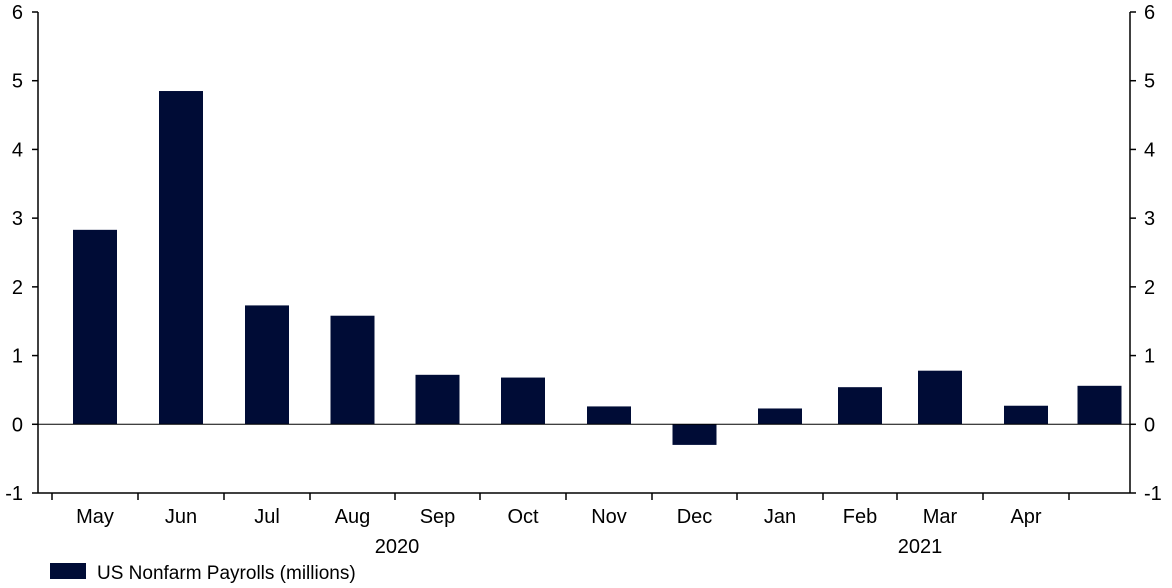 Image resolution: width=1172 pixels, height=588 pixels. What do you see at coordinates (267, 365) in the screenshot?
I see `bar-Jul` at bounding box center [267, 365].